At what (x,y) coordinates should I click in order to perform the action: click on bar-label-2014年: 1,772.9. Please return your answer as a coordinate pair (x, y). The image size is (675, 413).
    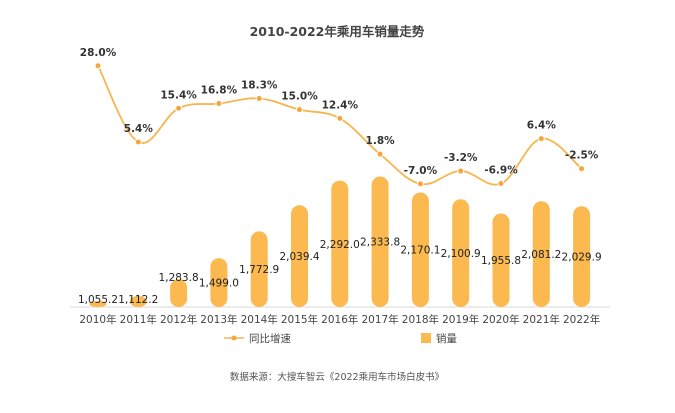
    Looking at the image, I should click on (259, 270).